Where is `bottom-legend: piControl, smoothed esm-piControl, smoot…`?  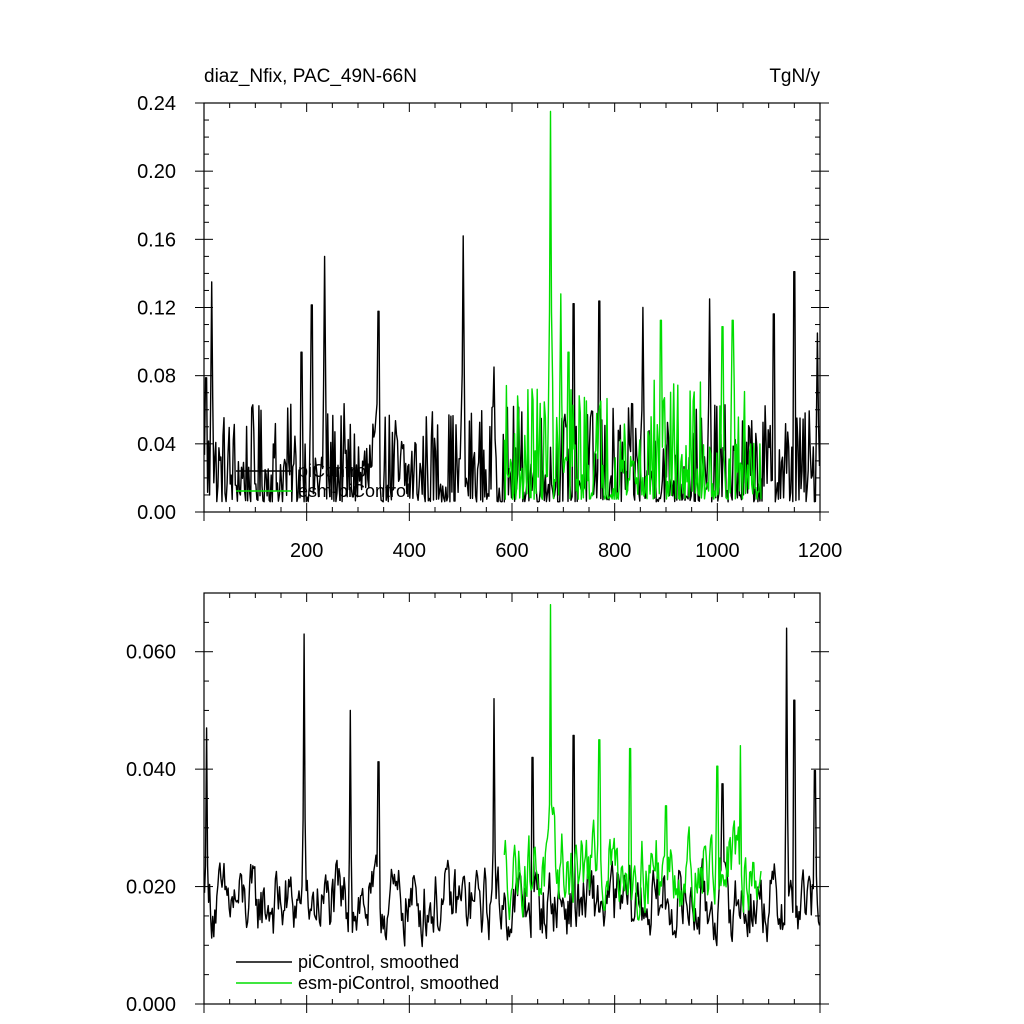
bottom-legend: piControl, smoothed esm-piControl, smoot… is located at coordinates (367, 972).